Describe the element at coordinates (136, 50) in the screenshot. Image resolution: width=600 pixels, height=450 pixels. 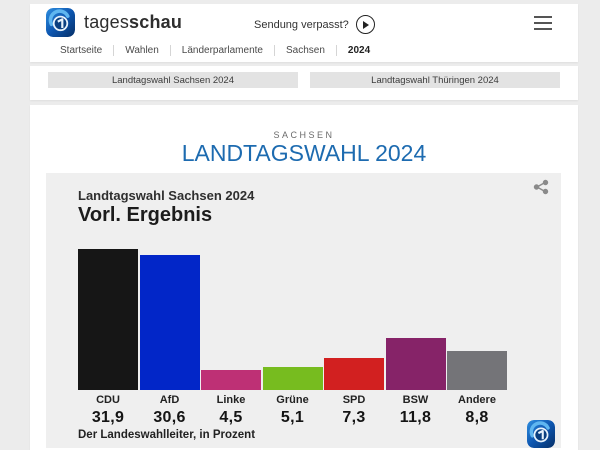
I see `breadcrumb-item-wahlen: Wahlen` at that location.